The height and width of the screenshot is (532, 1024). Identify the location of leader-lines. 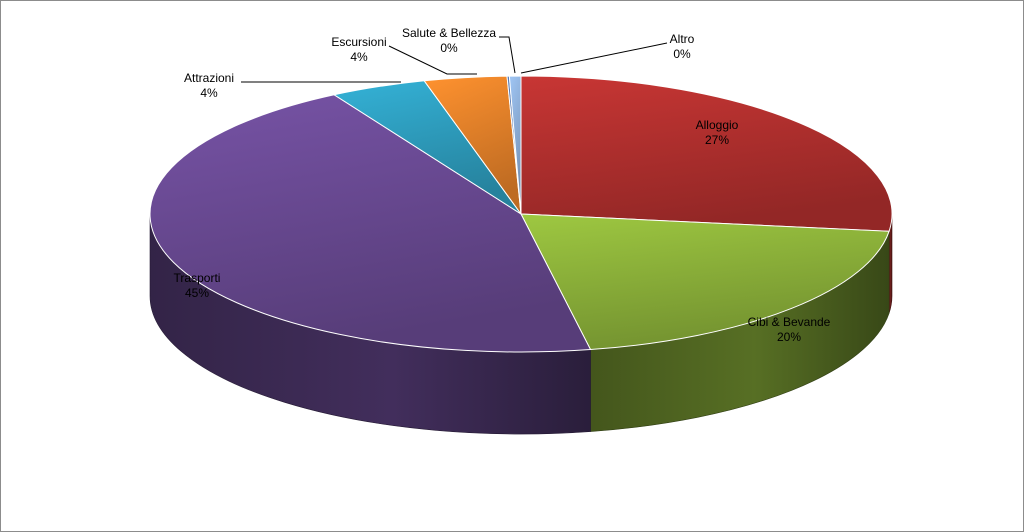
(454, 59).